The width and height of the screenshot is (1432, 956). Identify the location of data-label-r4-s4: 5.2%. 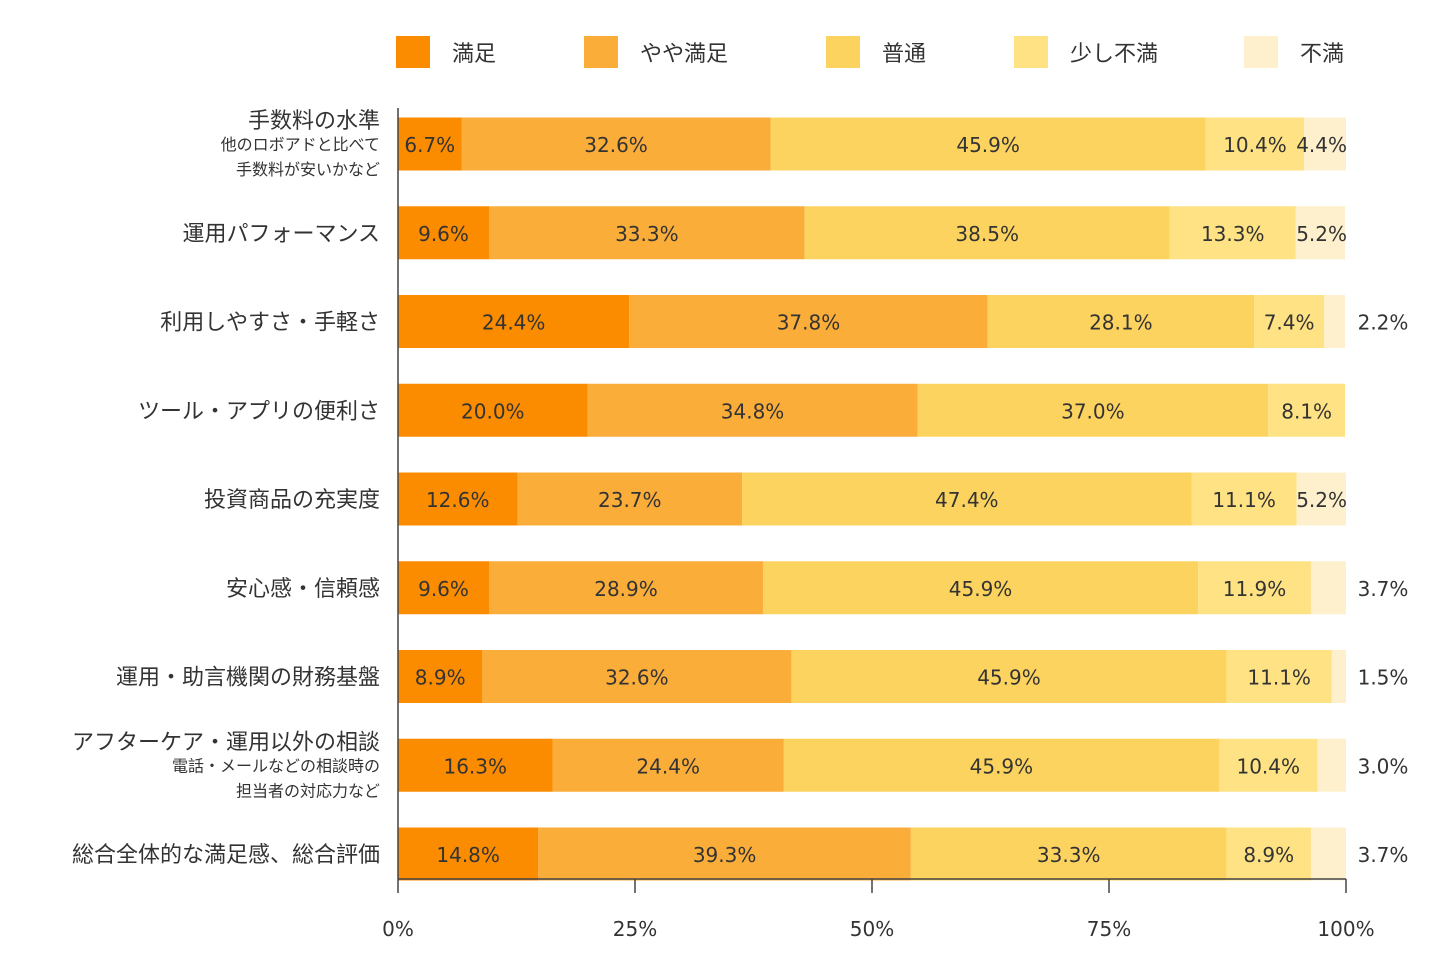
(1321, 500).